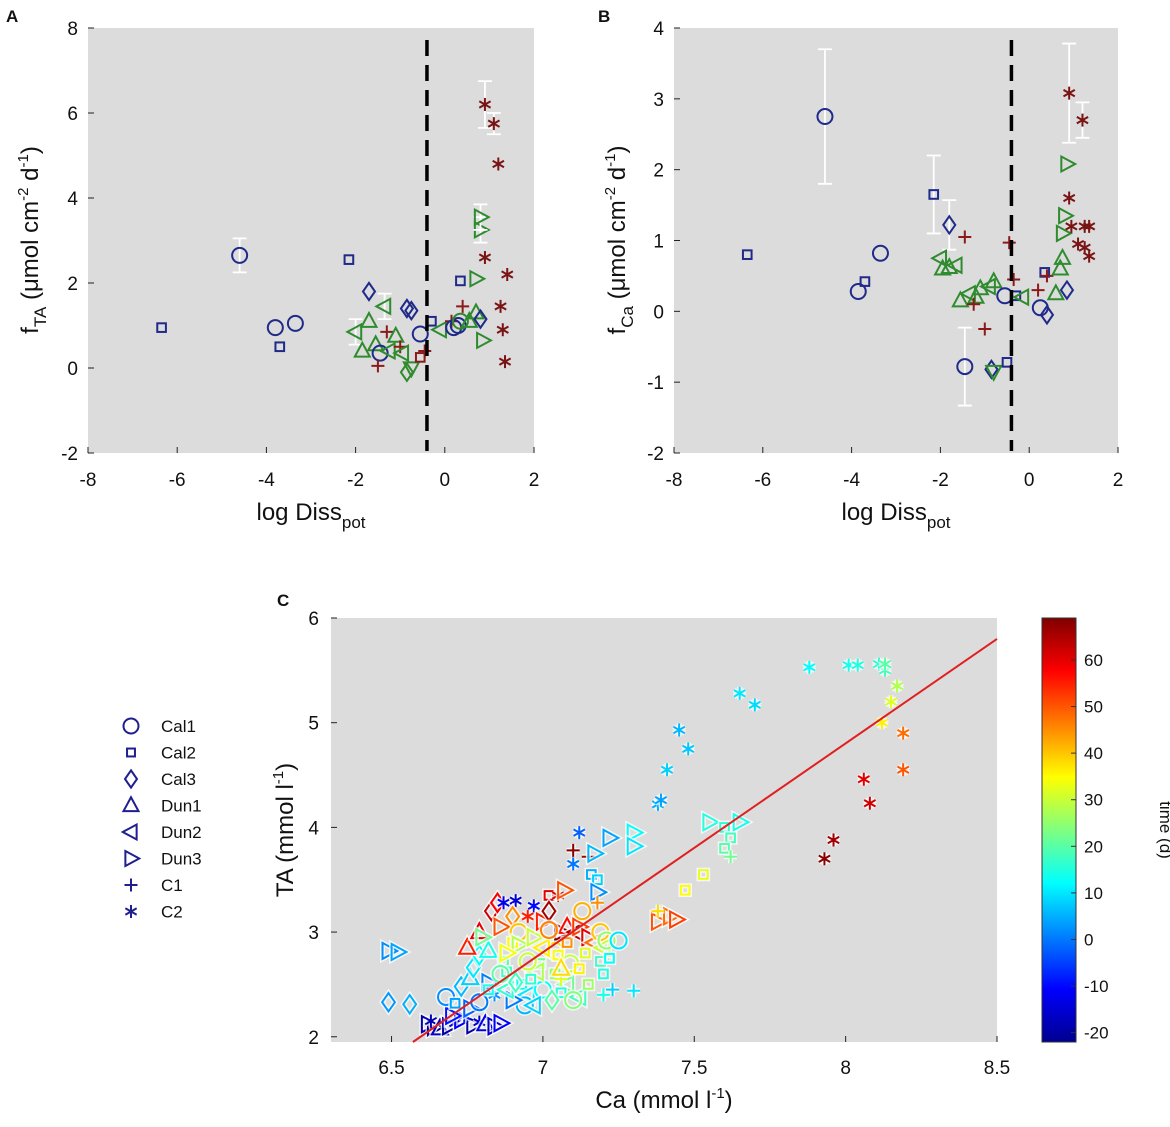 Image resolution: width=1170 pixels, height=1127 pixels. Describe the element at coordinates (1093, 753) in the screenshot. I see `colorbar-tick-label: 40` at that location.